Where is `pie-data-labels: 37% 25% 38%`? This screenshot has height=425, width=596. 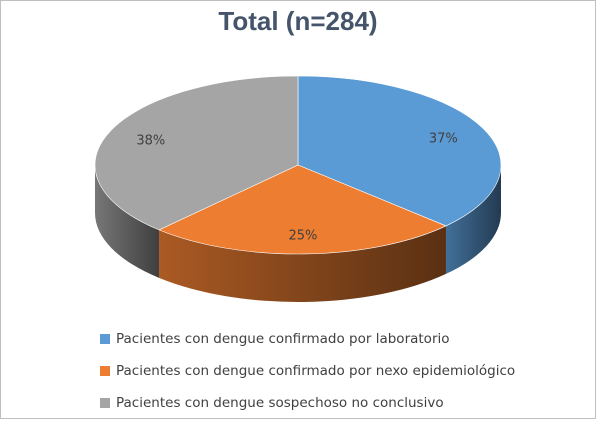
pie-data-labels: 37% 25% 38% is located at coordinates (296, 187).